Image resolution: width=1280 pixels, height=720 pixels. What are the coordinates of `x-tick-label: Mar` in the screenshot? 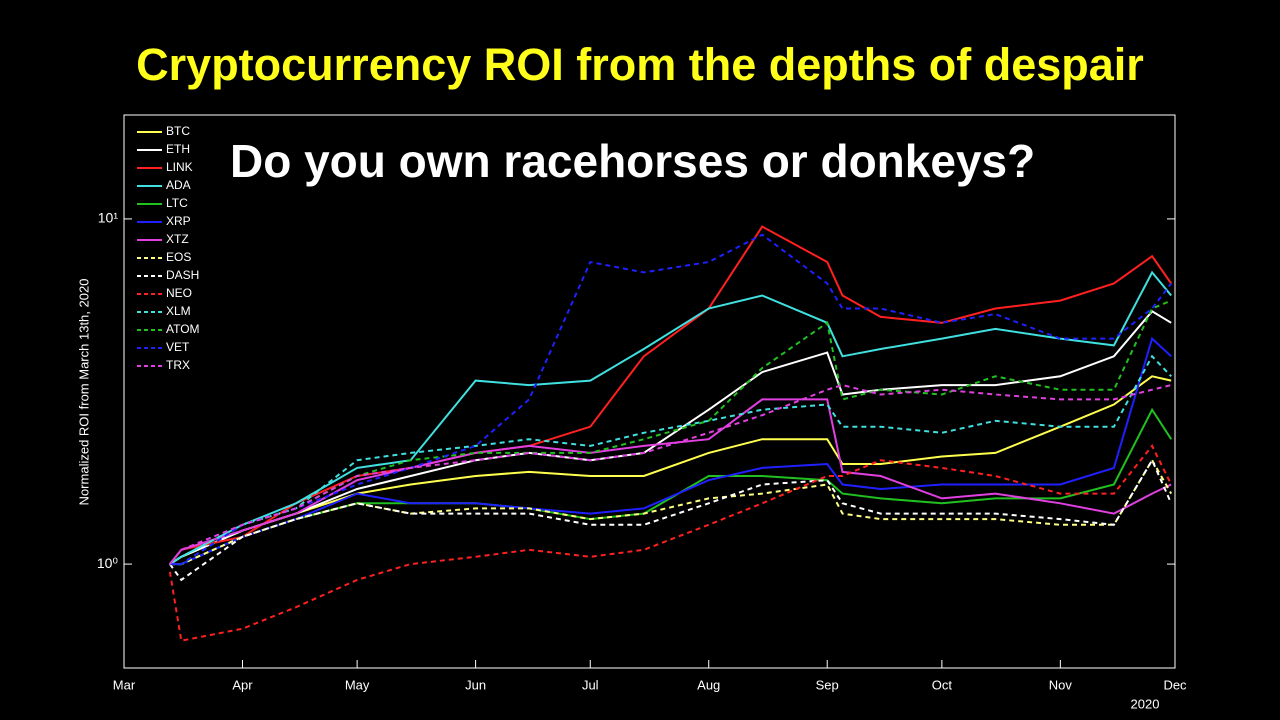 It's located at (124, 684).